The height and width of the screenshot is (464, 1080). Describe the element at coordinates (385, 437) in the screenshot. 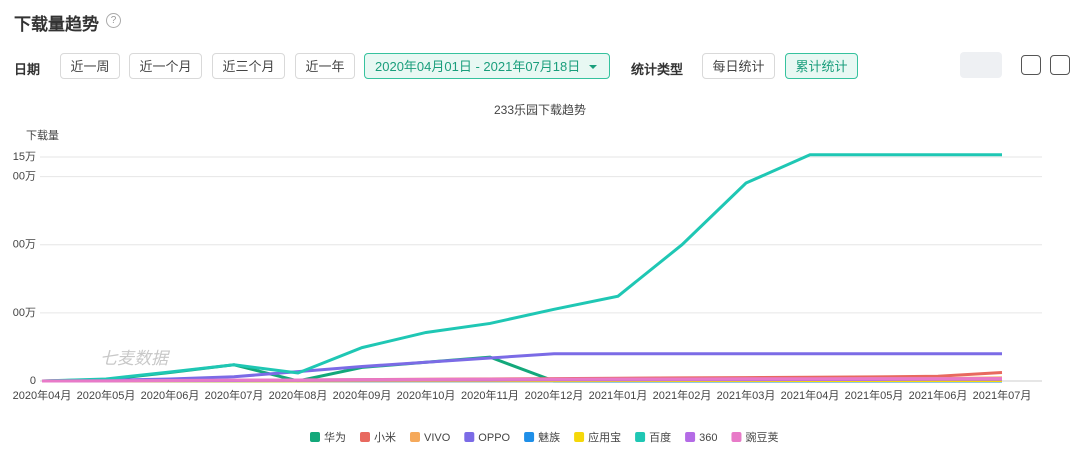

I see `legend-label: 小米` at that location.